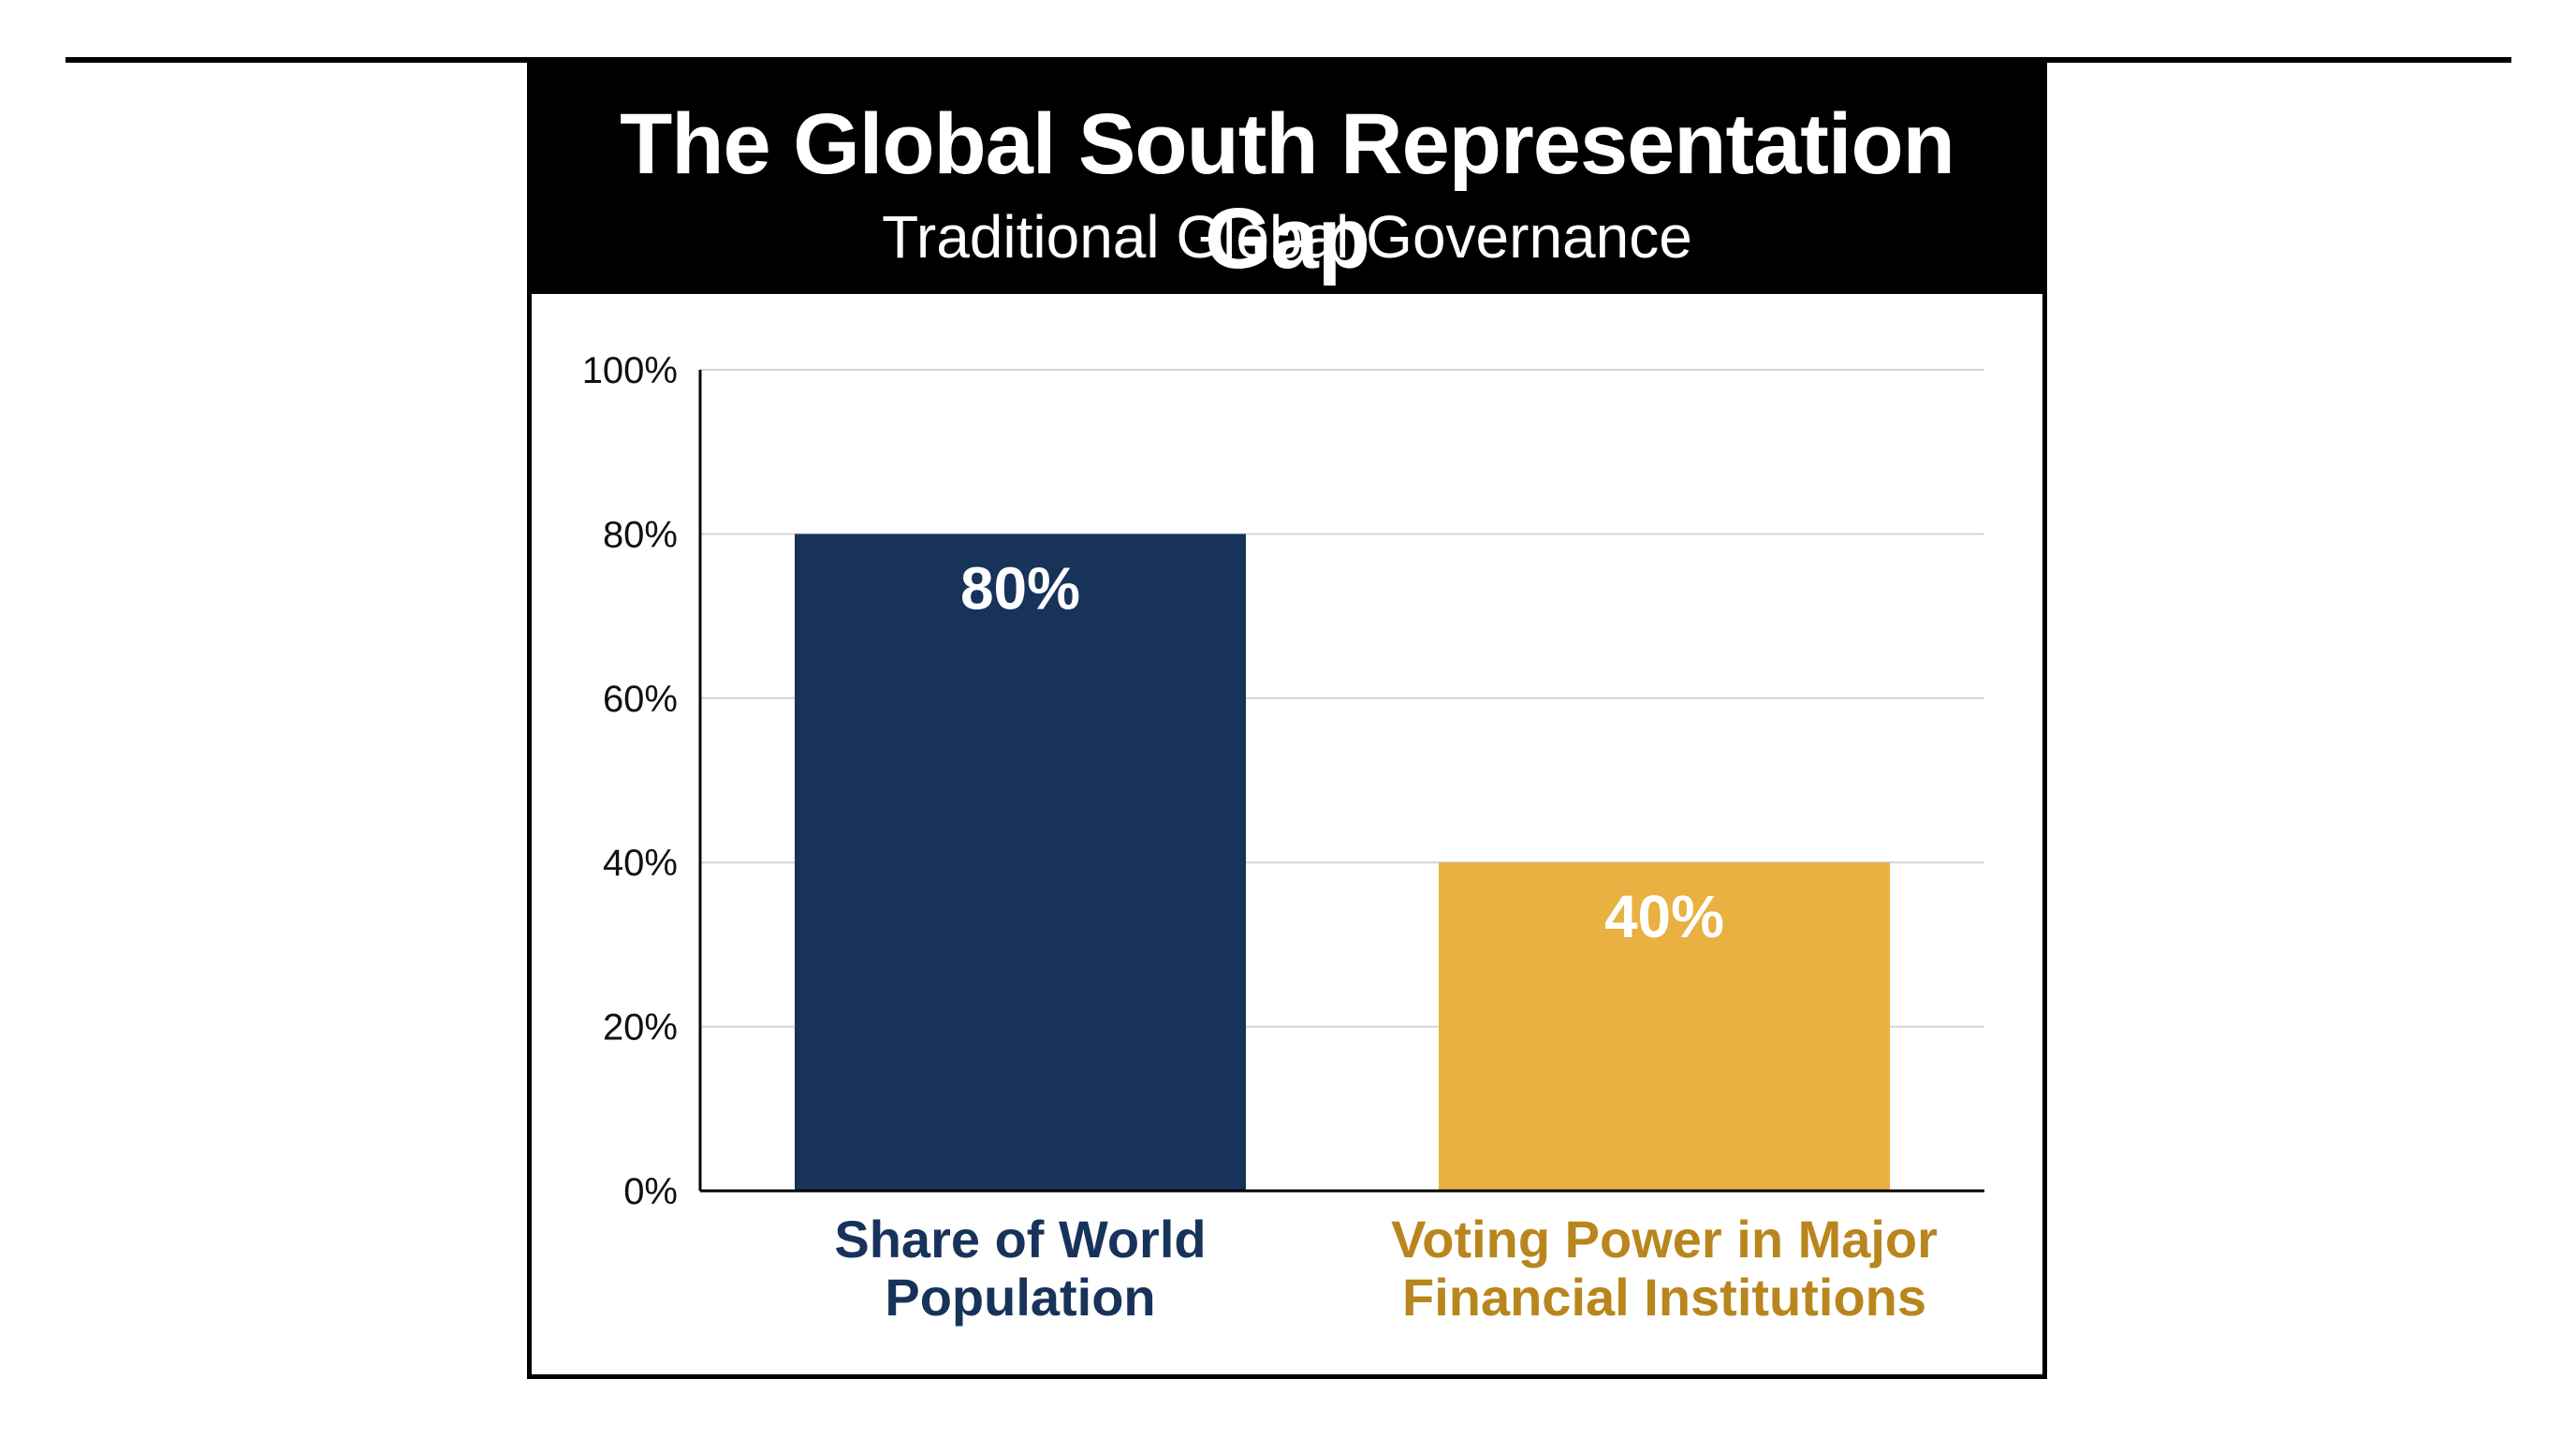 The image size is (2576, 1438). I want to click on category-label: Share of World, so click(1020, 1239).